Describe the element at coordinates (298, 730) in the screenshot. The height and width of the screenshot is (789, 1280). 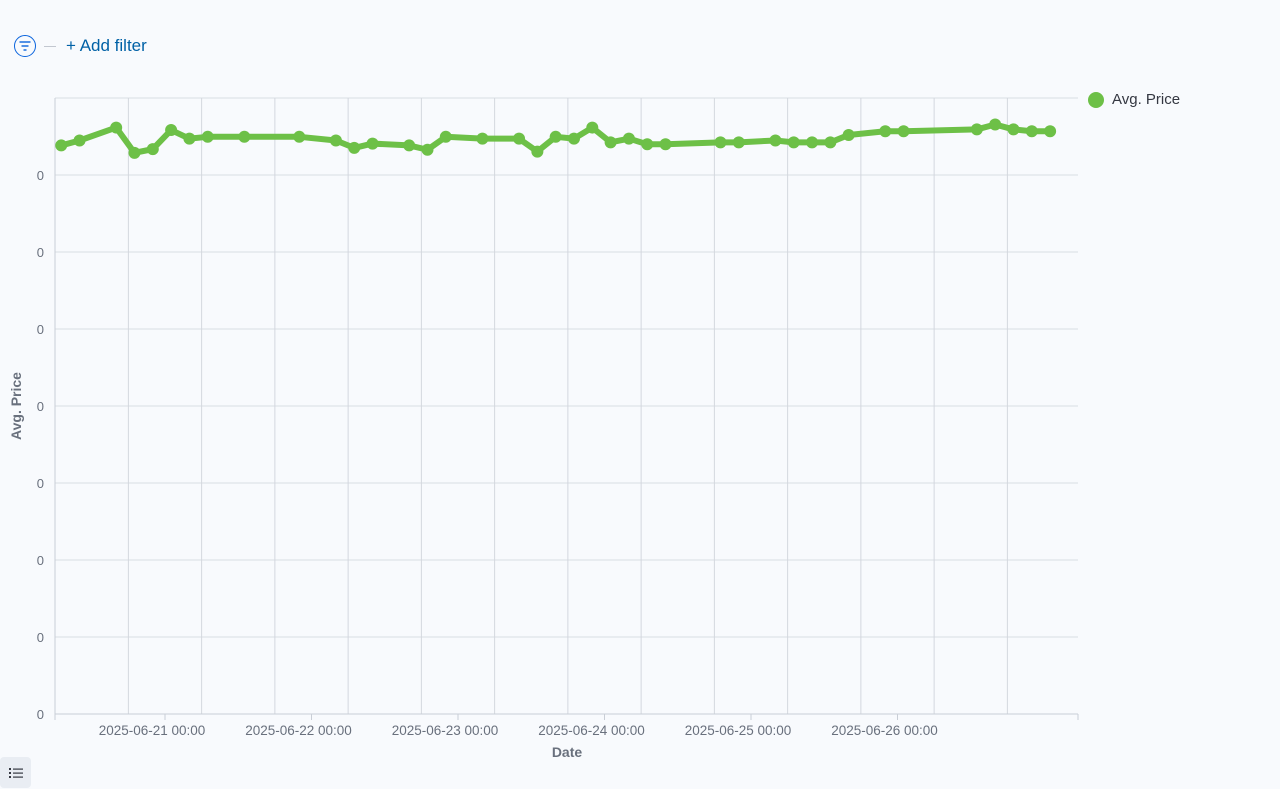
I see `x-tick-label: 2025-06-22 00:00` at that location.